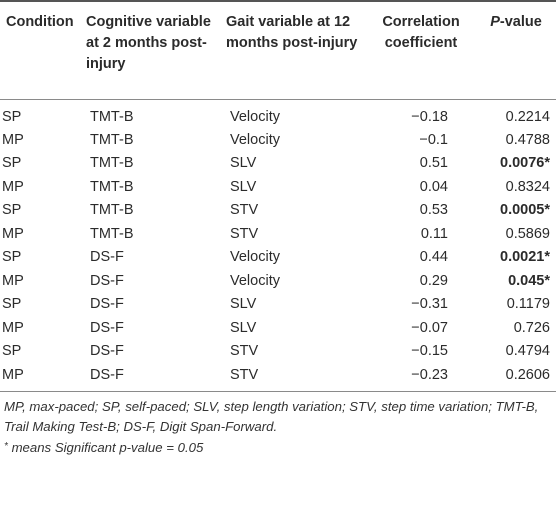 The height and width of the screenshot is (509, 556). What do you see at coordinates (278, 188) in the screenshot?
I see `table-row: MP TMT-B SLV 0.04 0.8324` at bounding box center [278, 188].